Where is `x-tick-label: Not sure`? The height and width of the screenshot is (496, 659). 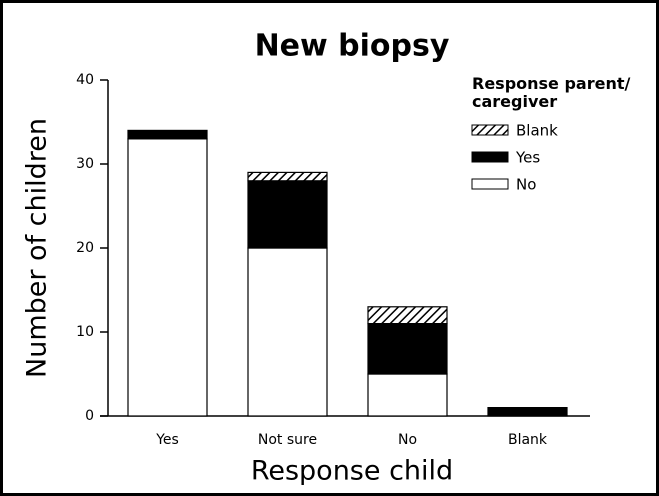
x-tick-label: Not sure is located at coordinates (287, 440).